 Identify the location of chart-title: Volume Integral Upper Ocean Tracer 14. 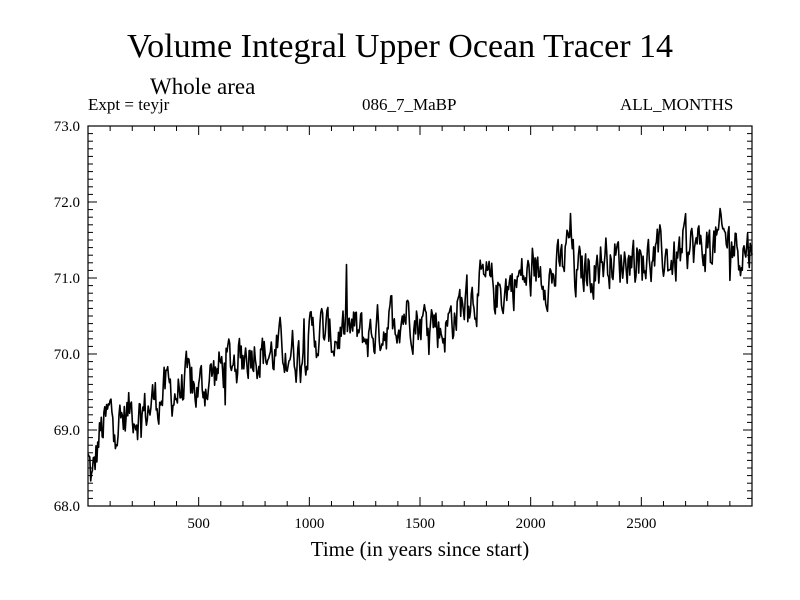
(400, 46).